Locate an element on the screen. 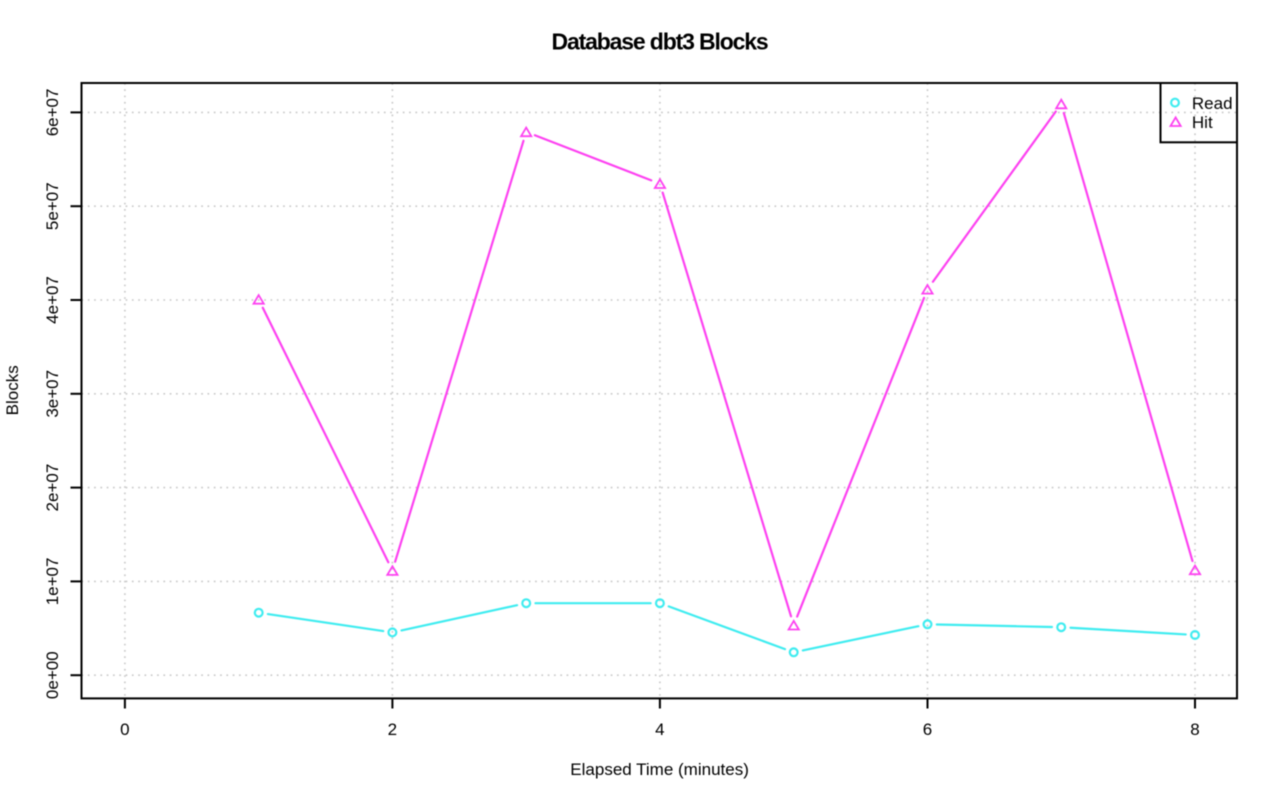  svg-text: 2 is located at coordinates (392, 729).